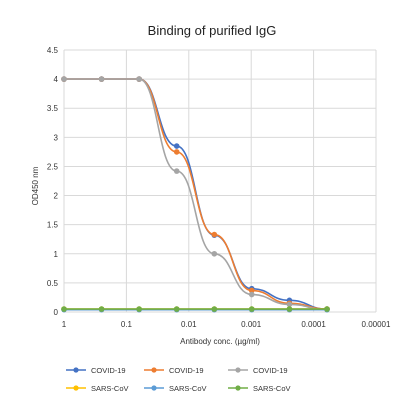 The width and height of the screenshot is (396, 402). I want to click on series-group, so click(195, 309).